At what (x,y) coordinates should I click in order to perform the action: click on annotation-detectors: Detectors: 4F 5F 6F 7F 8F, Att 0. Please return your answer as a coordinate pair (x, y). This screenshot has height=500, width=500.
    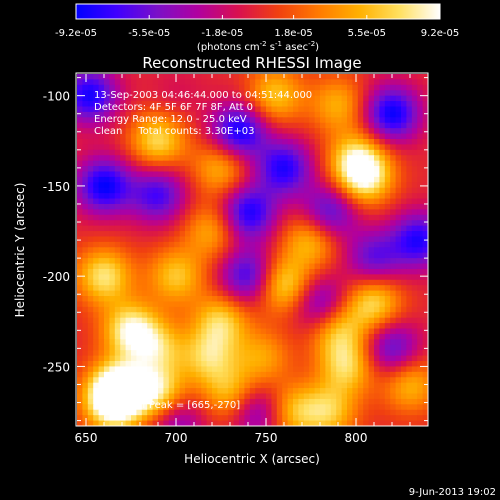
    Looking at the image, I should click on (173, 107).